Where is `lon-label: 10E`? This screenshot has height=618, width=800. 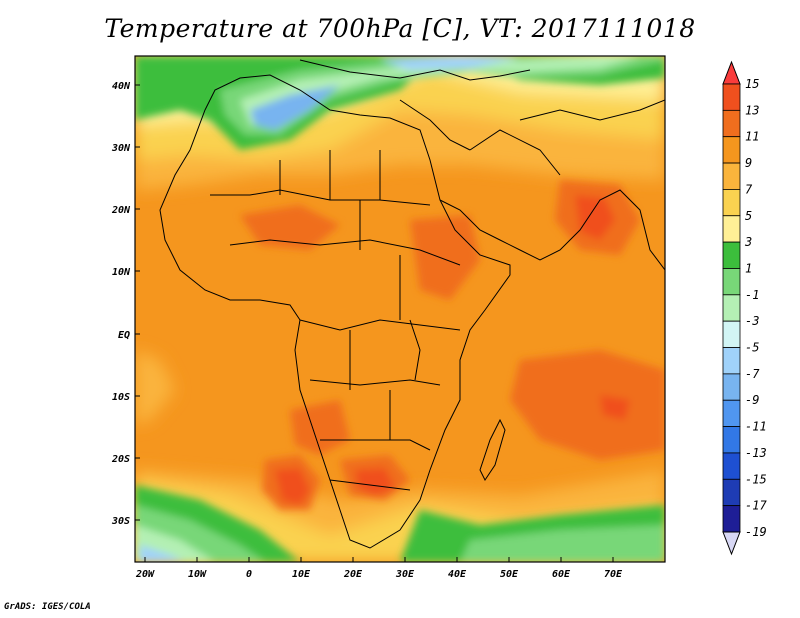
lon-label: 10E is located at coordinates (301, 574).